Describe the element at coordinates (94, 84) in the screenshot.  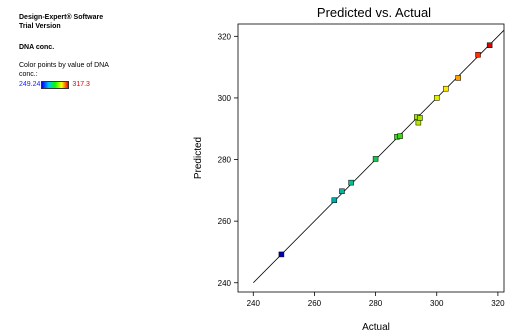
I see `color-legend: 249.24 317.3` at that location.